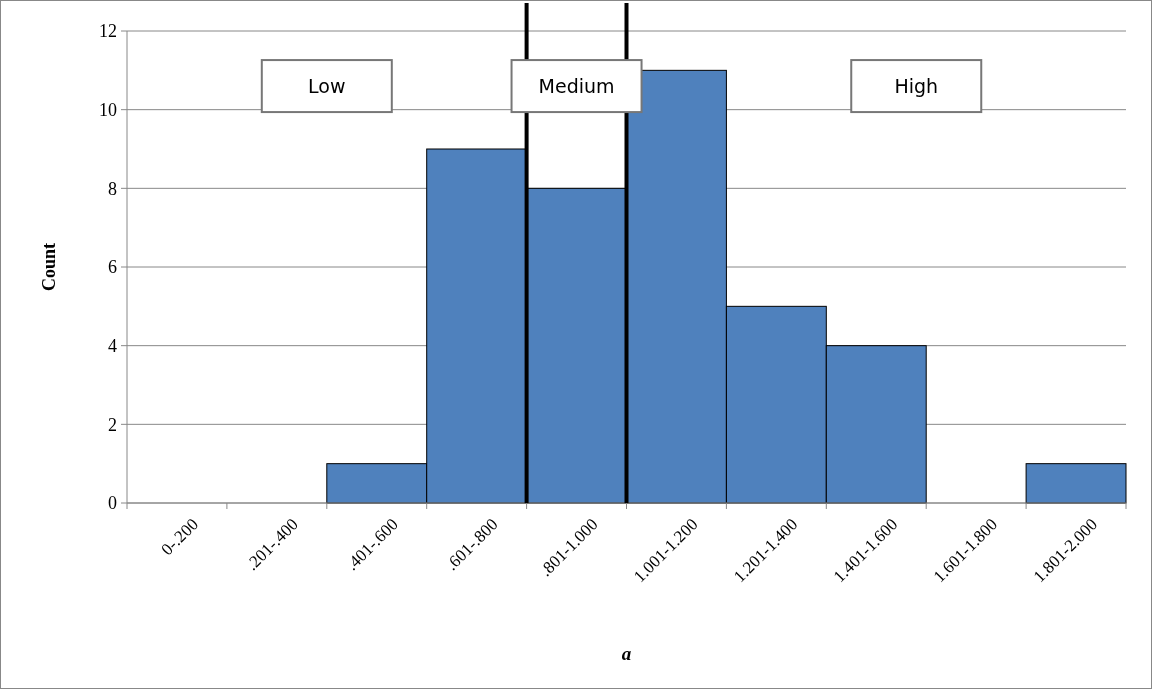 The image size is (1152, 689). Describe the element at coordinates (49, 267) in the screenshot. I see `y-axis-title: Count` at that location.